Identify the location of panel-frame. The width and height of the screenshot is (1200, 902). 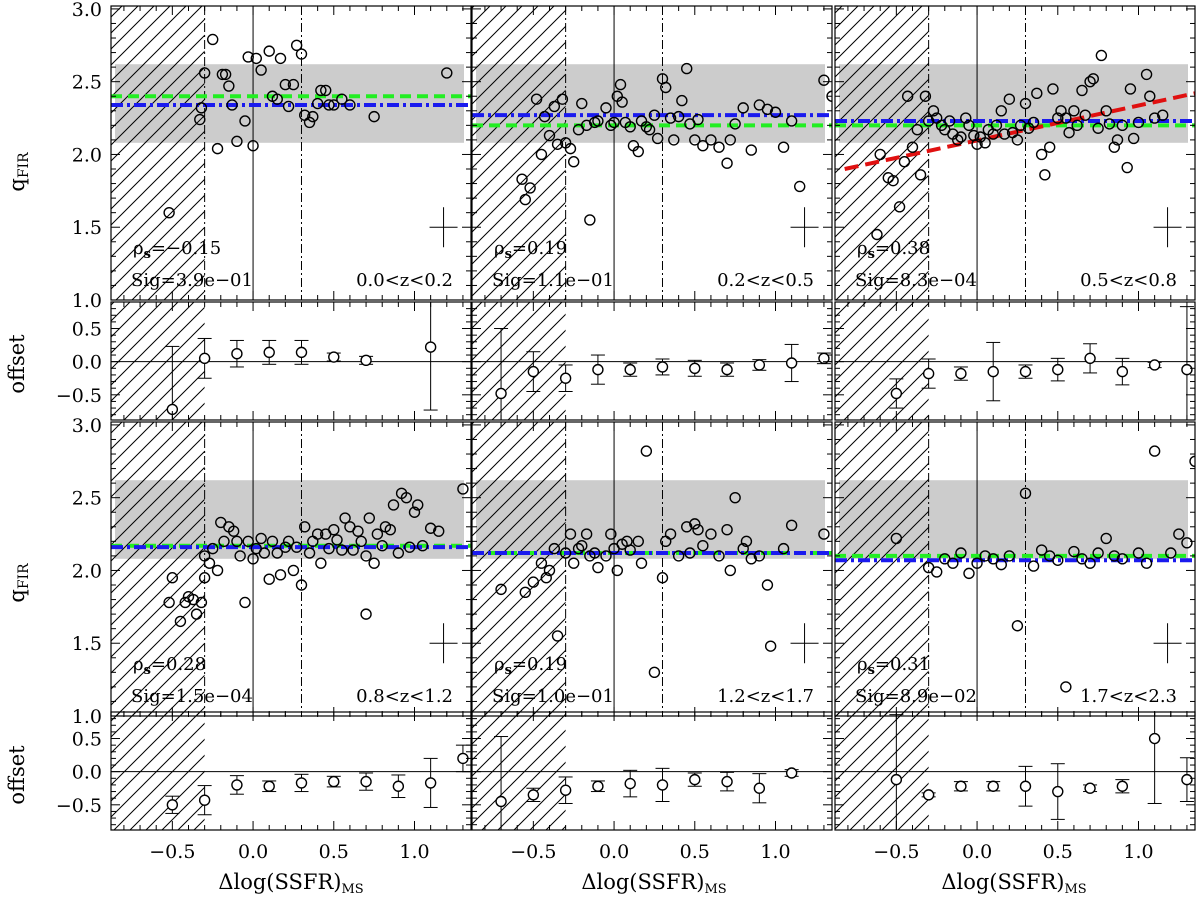
(652, 569).